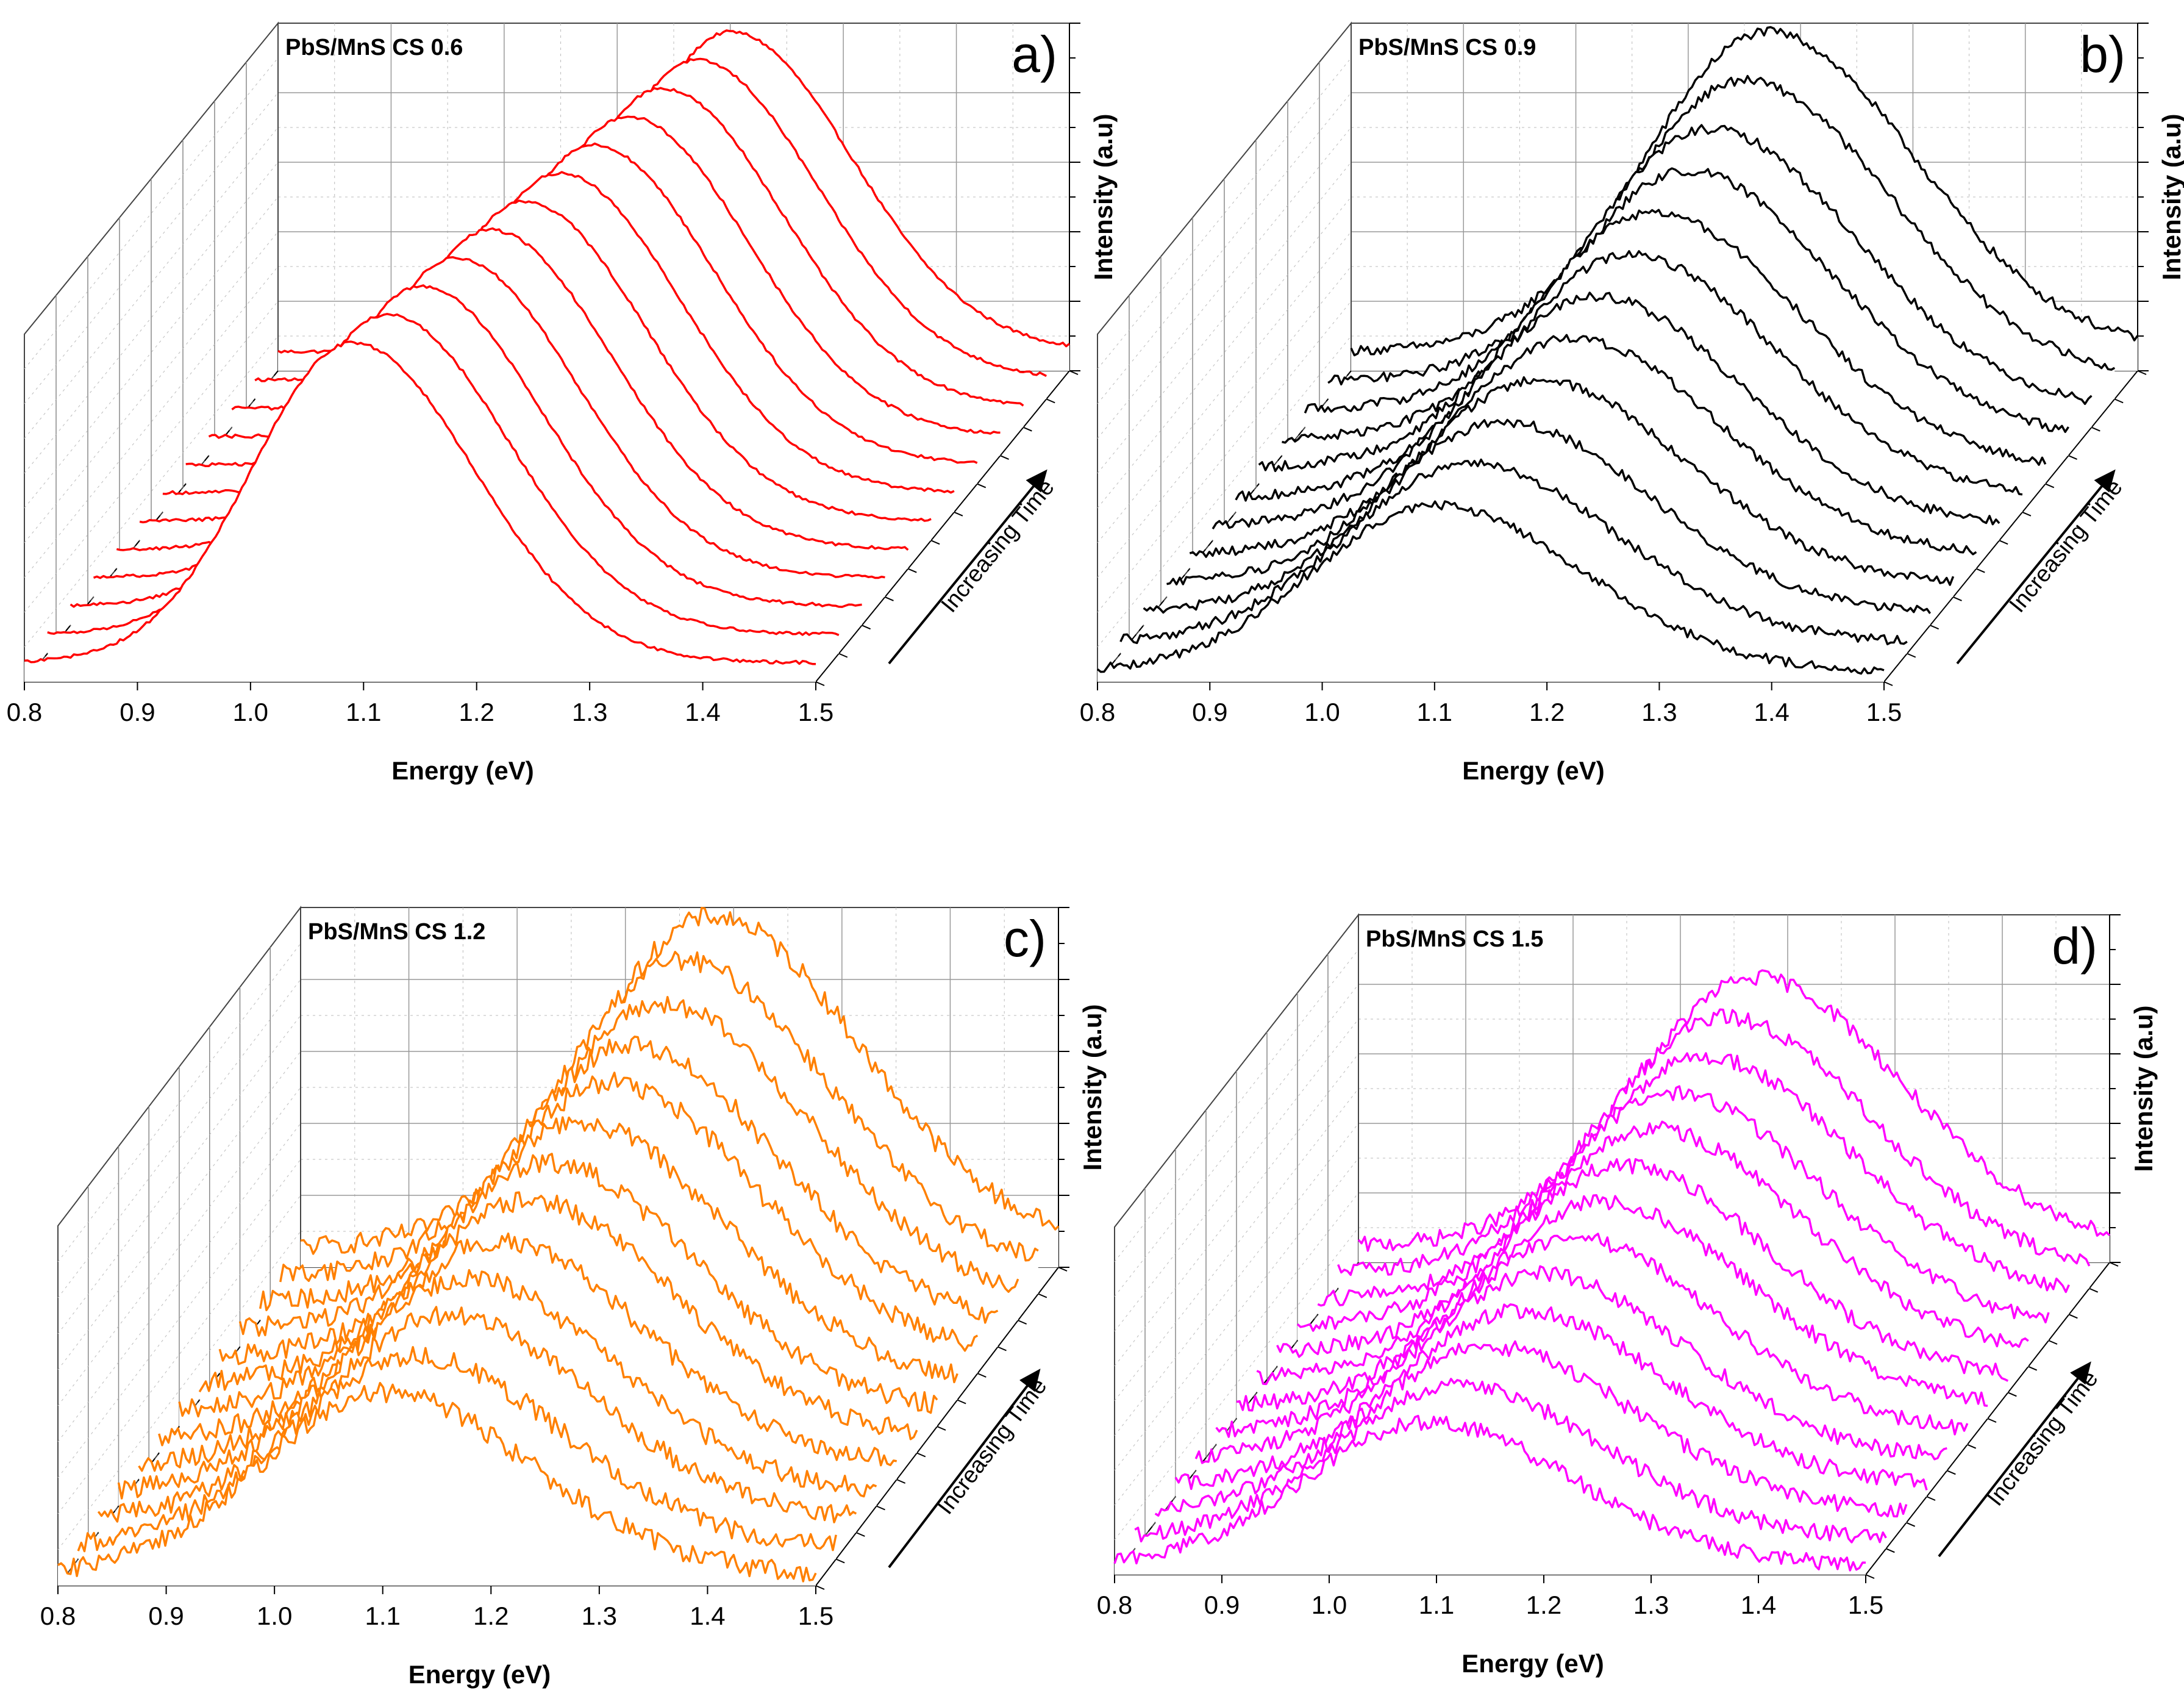  I want to click on y-axis-label-b: Intensity (a.u), so click(2170, 196).